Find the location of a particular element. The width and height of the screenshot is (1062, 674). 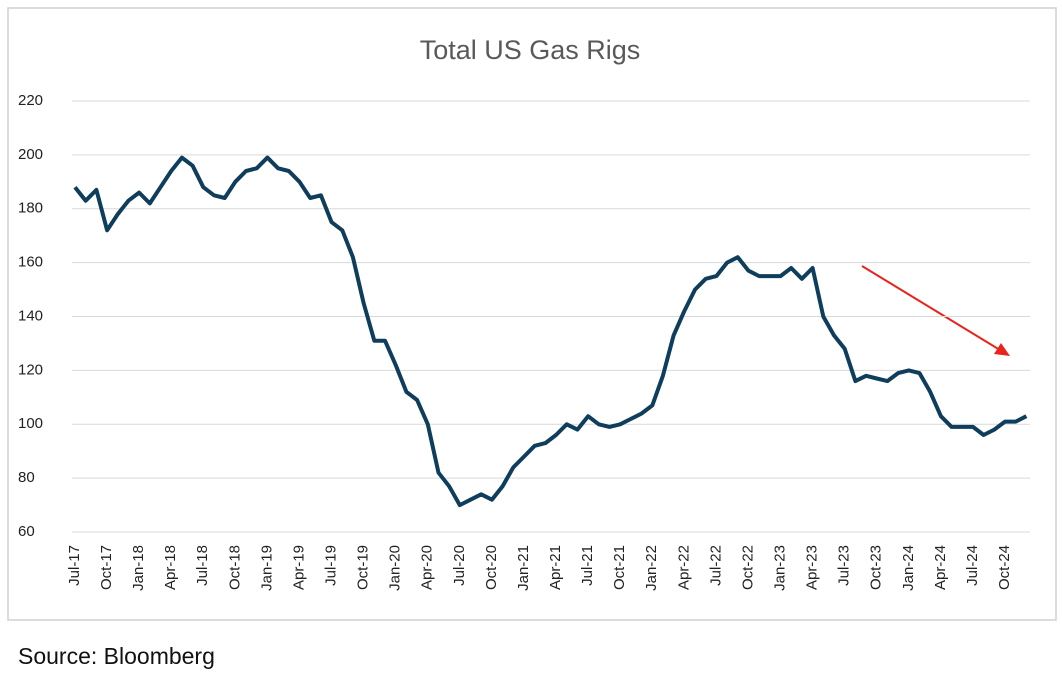

x-tick-label: Jul-21 is located at coordinates (587, 565).